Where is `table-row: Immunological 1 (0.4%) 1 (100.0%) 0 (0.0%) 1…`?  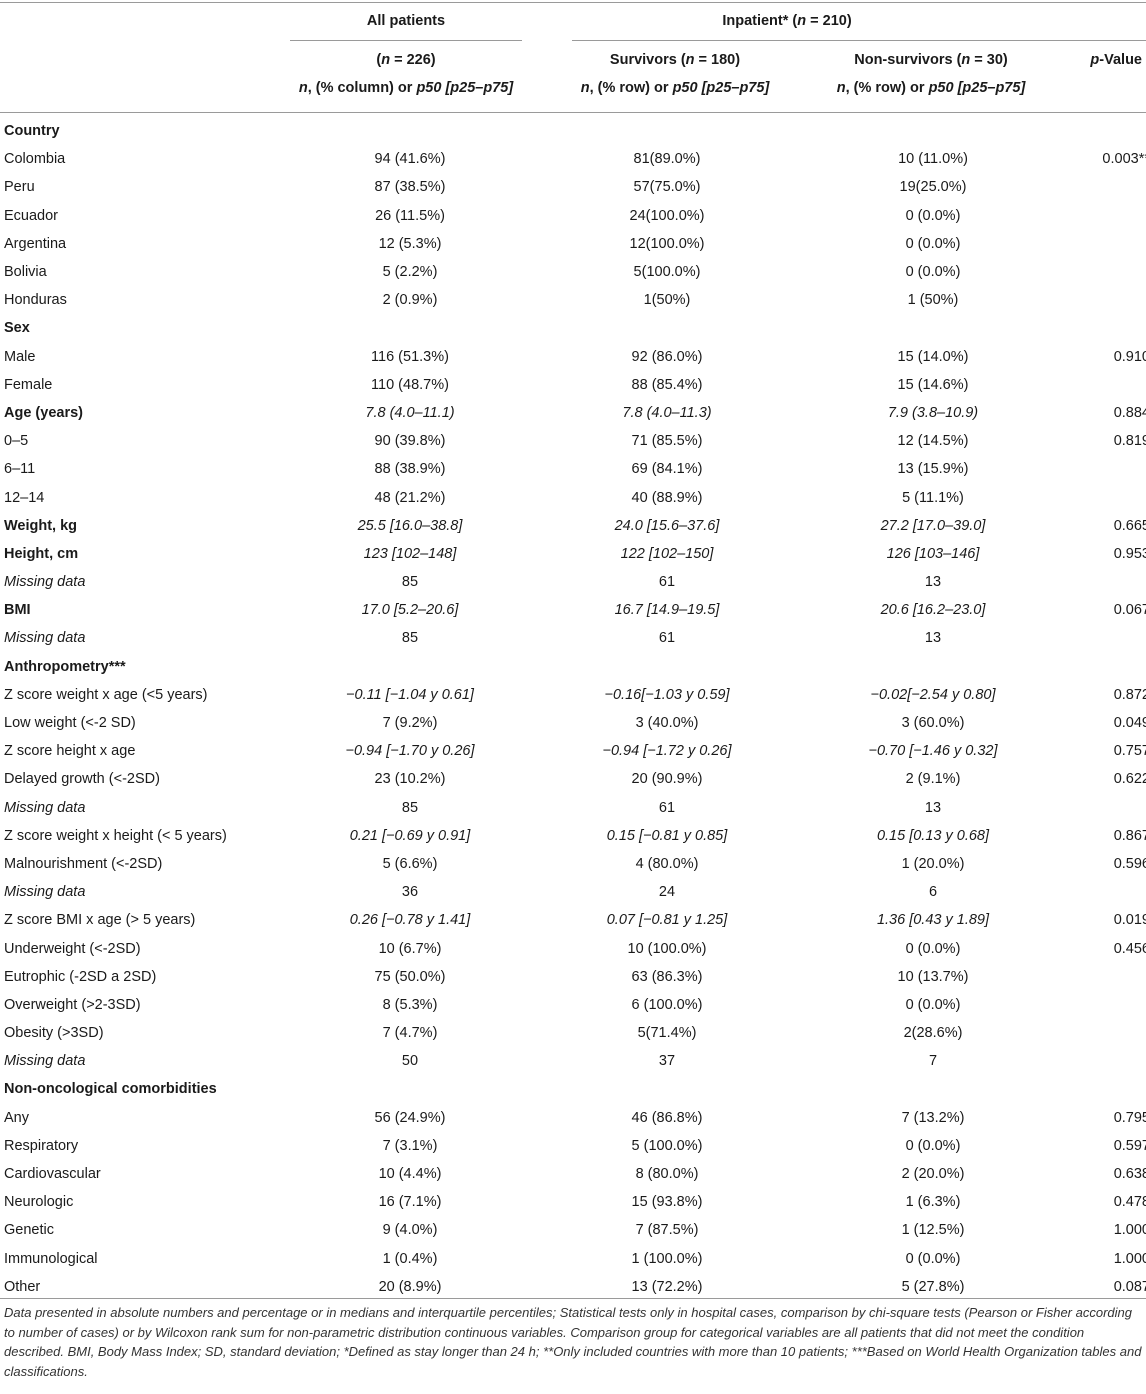
table-row: Immunological 1 (0.4%) 1 (100.0%) 0 (0.0%) 1… is located at coordinates (573, 1259).